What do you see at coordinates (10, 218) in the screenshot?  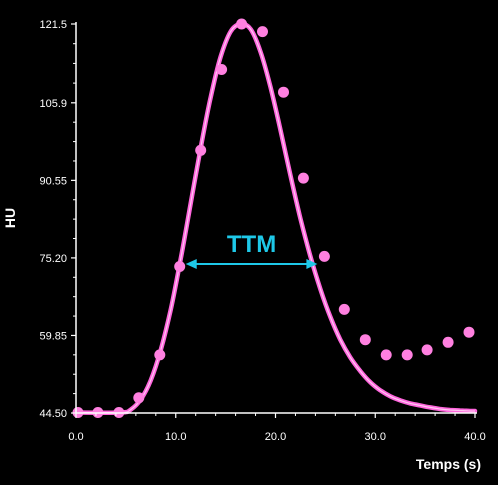 I see `y-axis-label: HU` at bounding box center [10, 218].